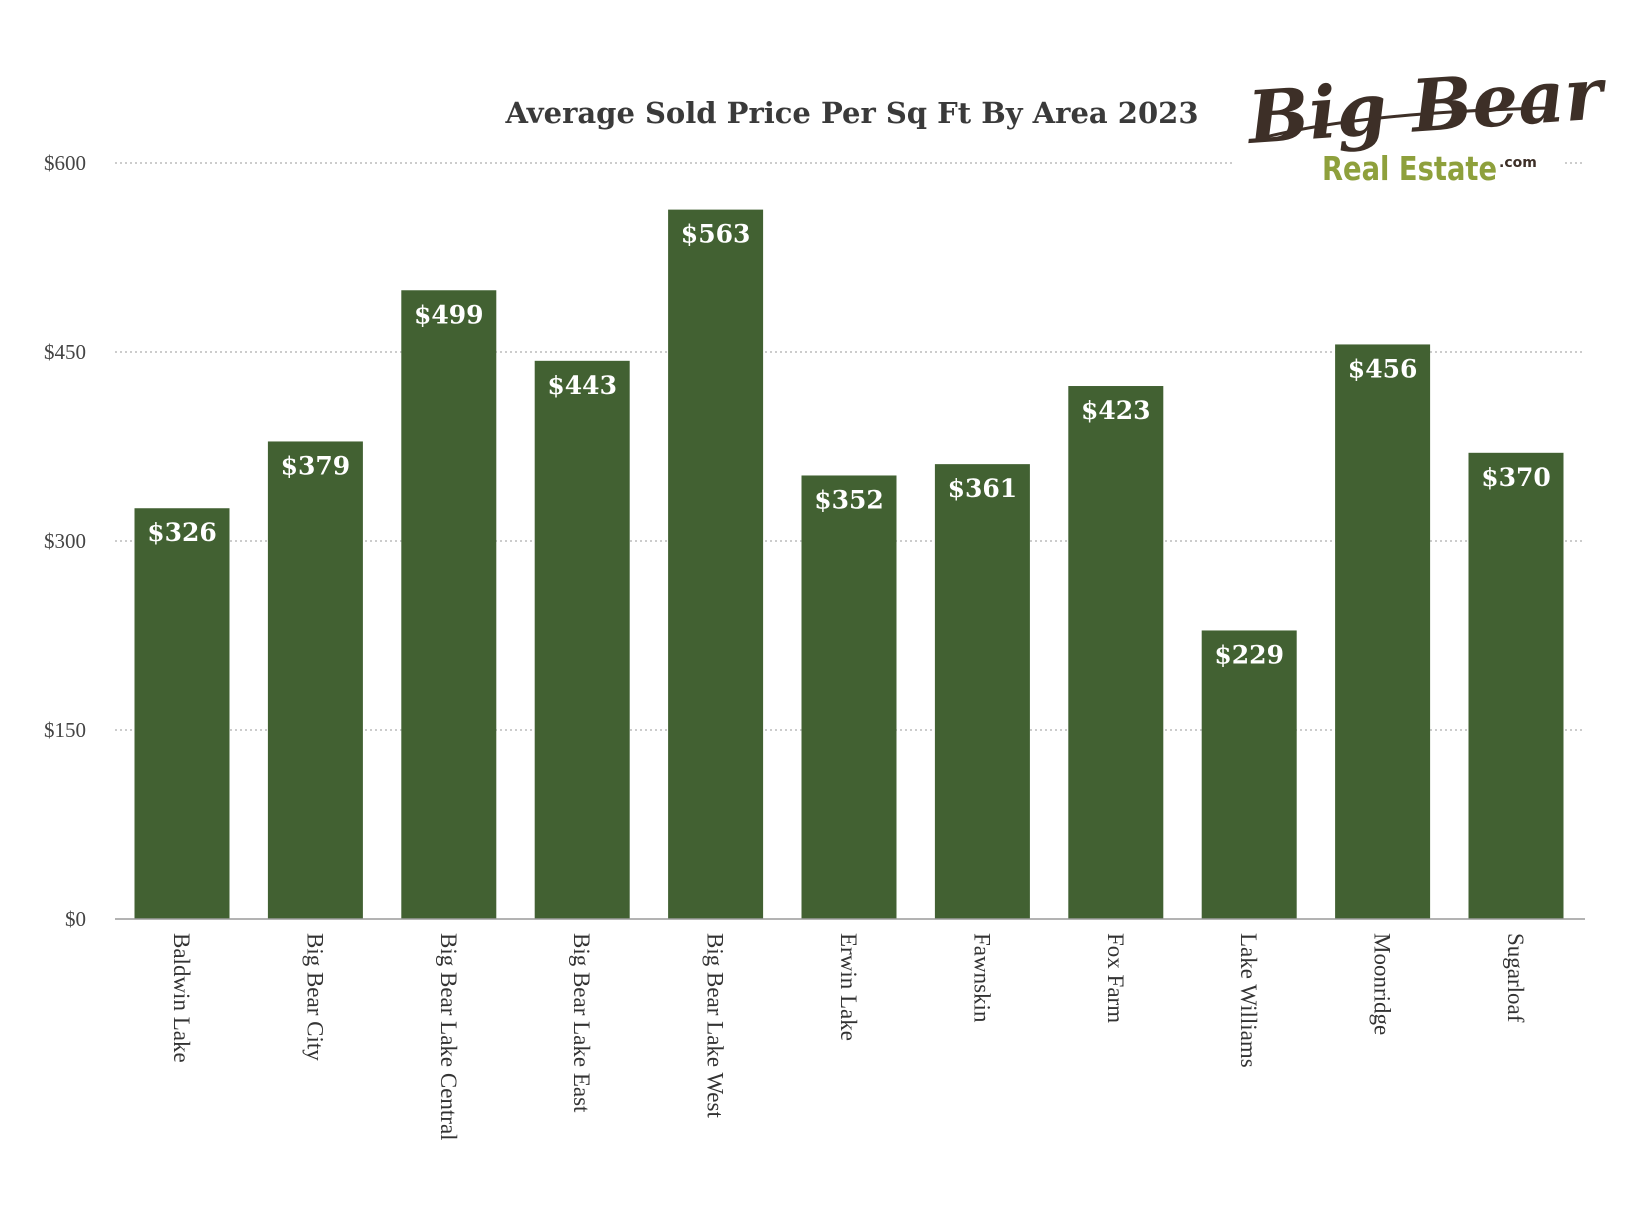 The image size is (1638, 1228). I want to click on y-tick-label: $150, so click(65, 730).